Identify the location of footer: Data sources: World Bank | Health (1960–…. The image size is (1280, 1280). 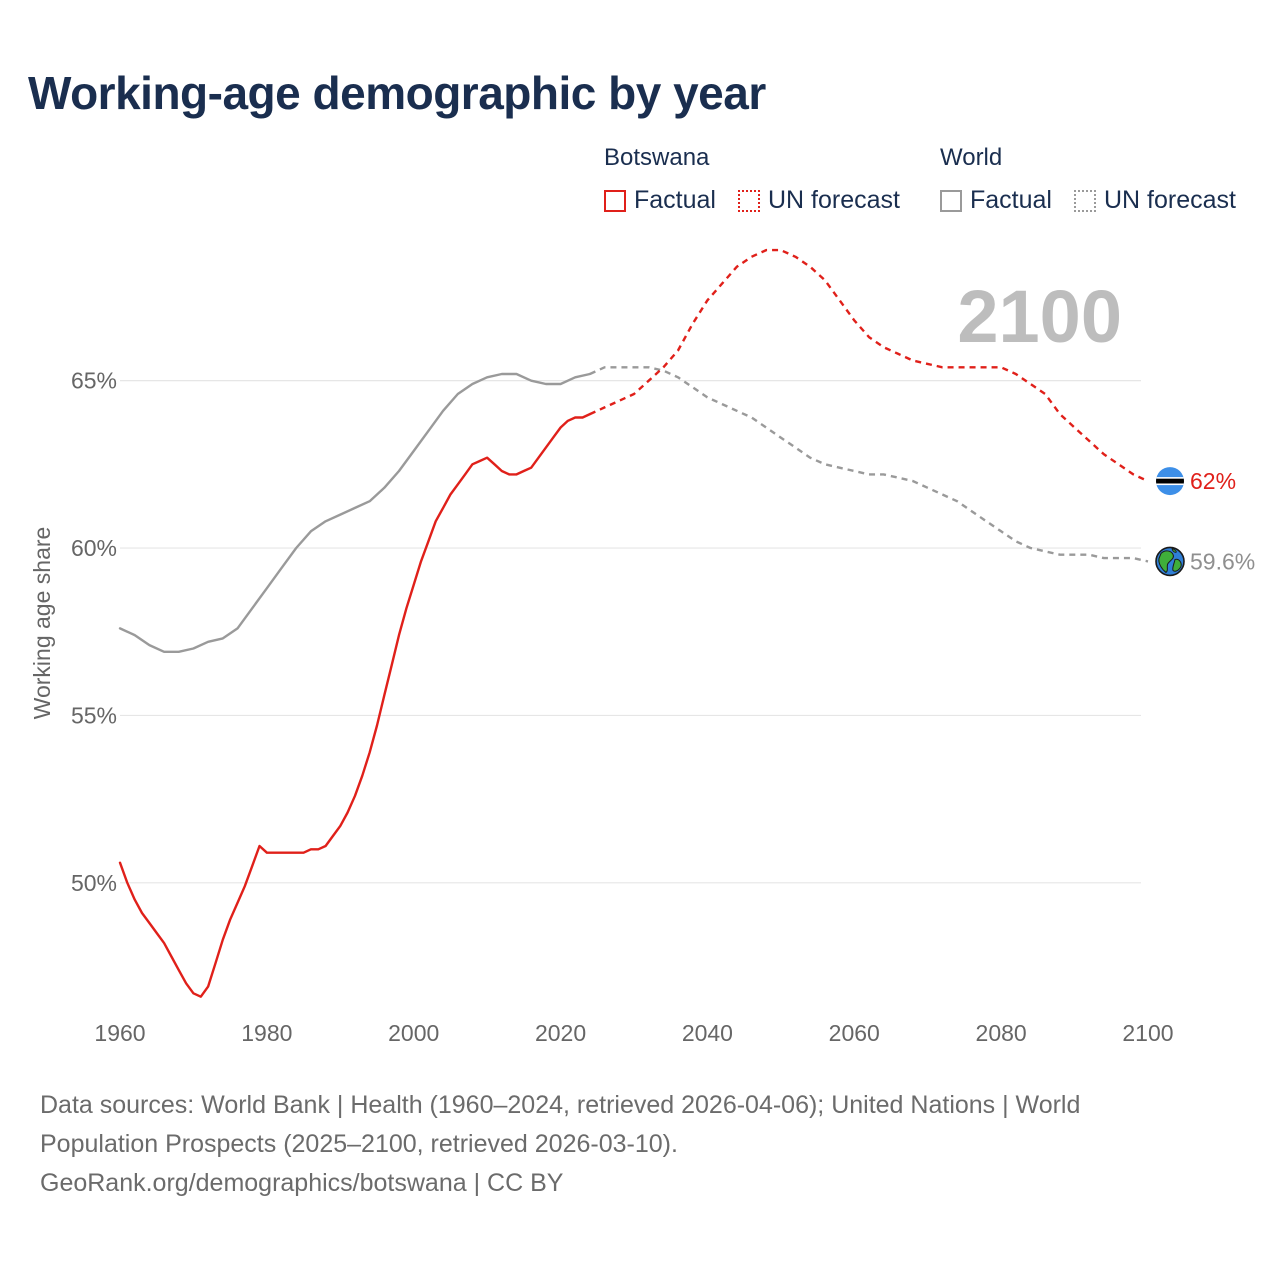
(630, 1144).